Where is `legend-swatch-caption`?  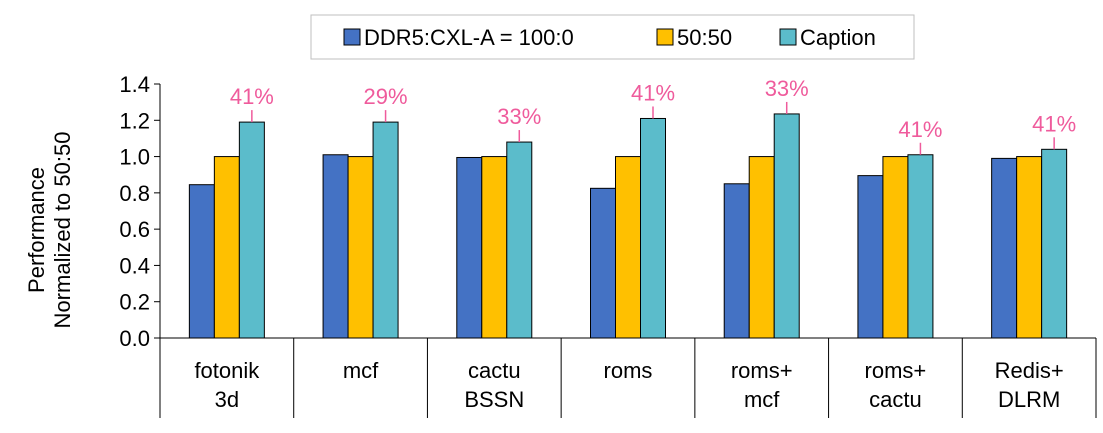
legend-swatch-caption is located at coordinates (788, 37).